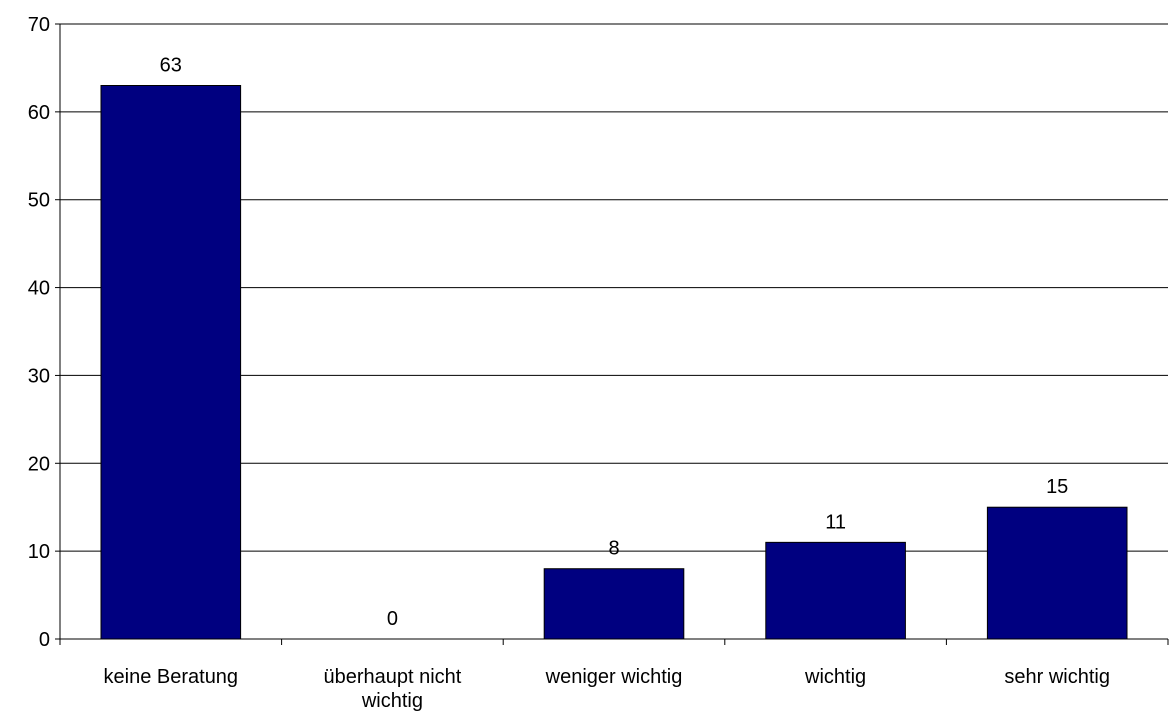 The image size is (1170, 713). I want to click on category-label: wichtig, so click(835, 677).